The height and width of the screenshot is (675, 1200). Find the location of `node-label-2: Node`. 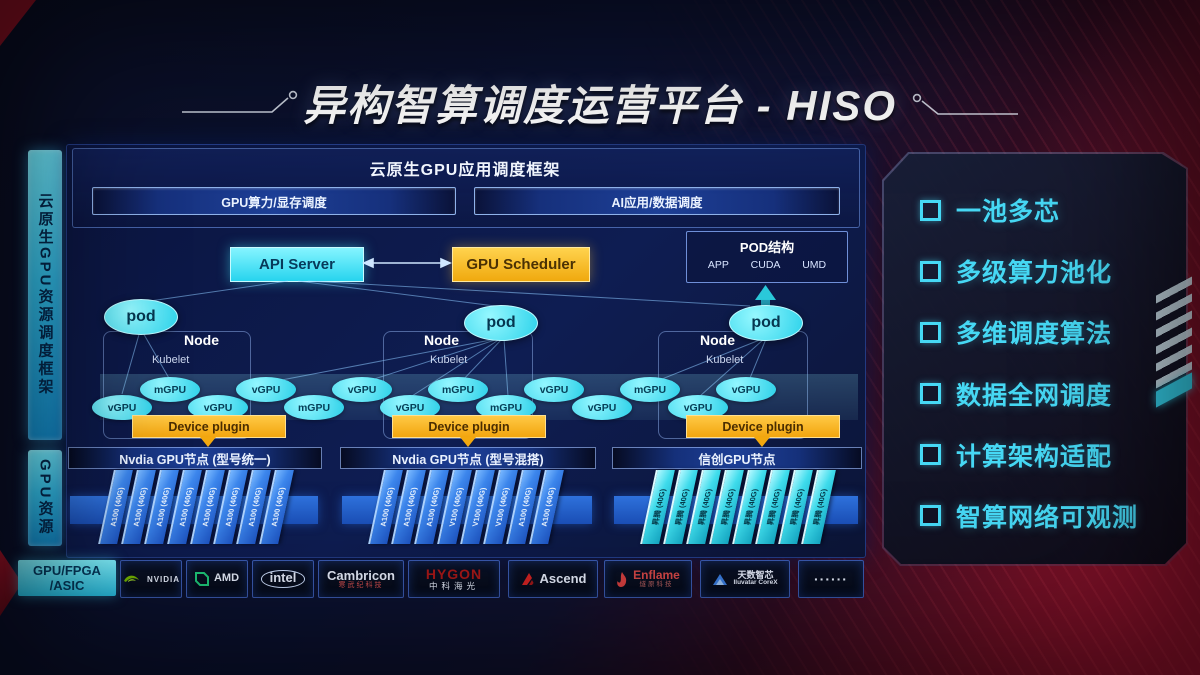

node-label-2: Node is located at coordinates (441, 340).